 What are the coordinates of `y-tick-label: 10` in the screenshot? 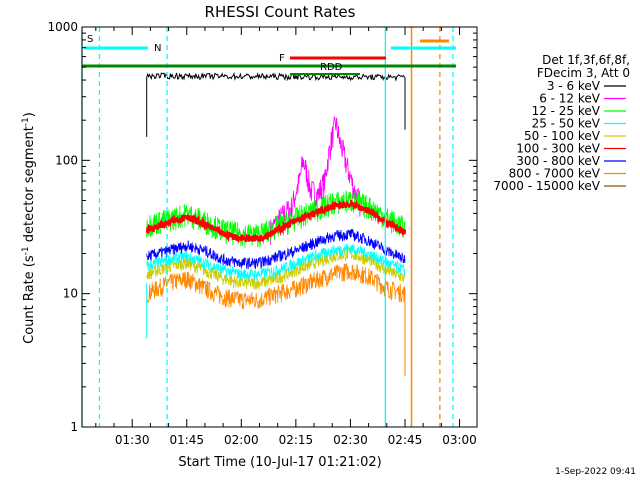 It's located at (70, 294).